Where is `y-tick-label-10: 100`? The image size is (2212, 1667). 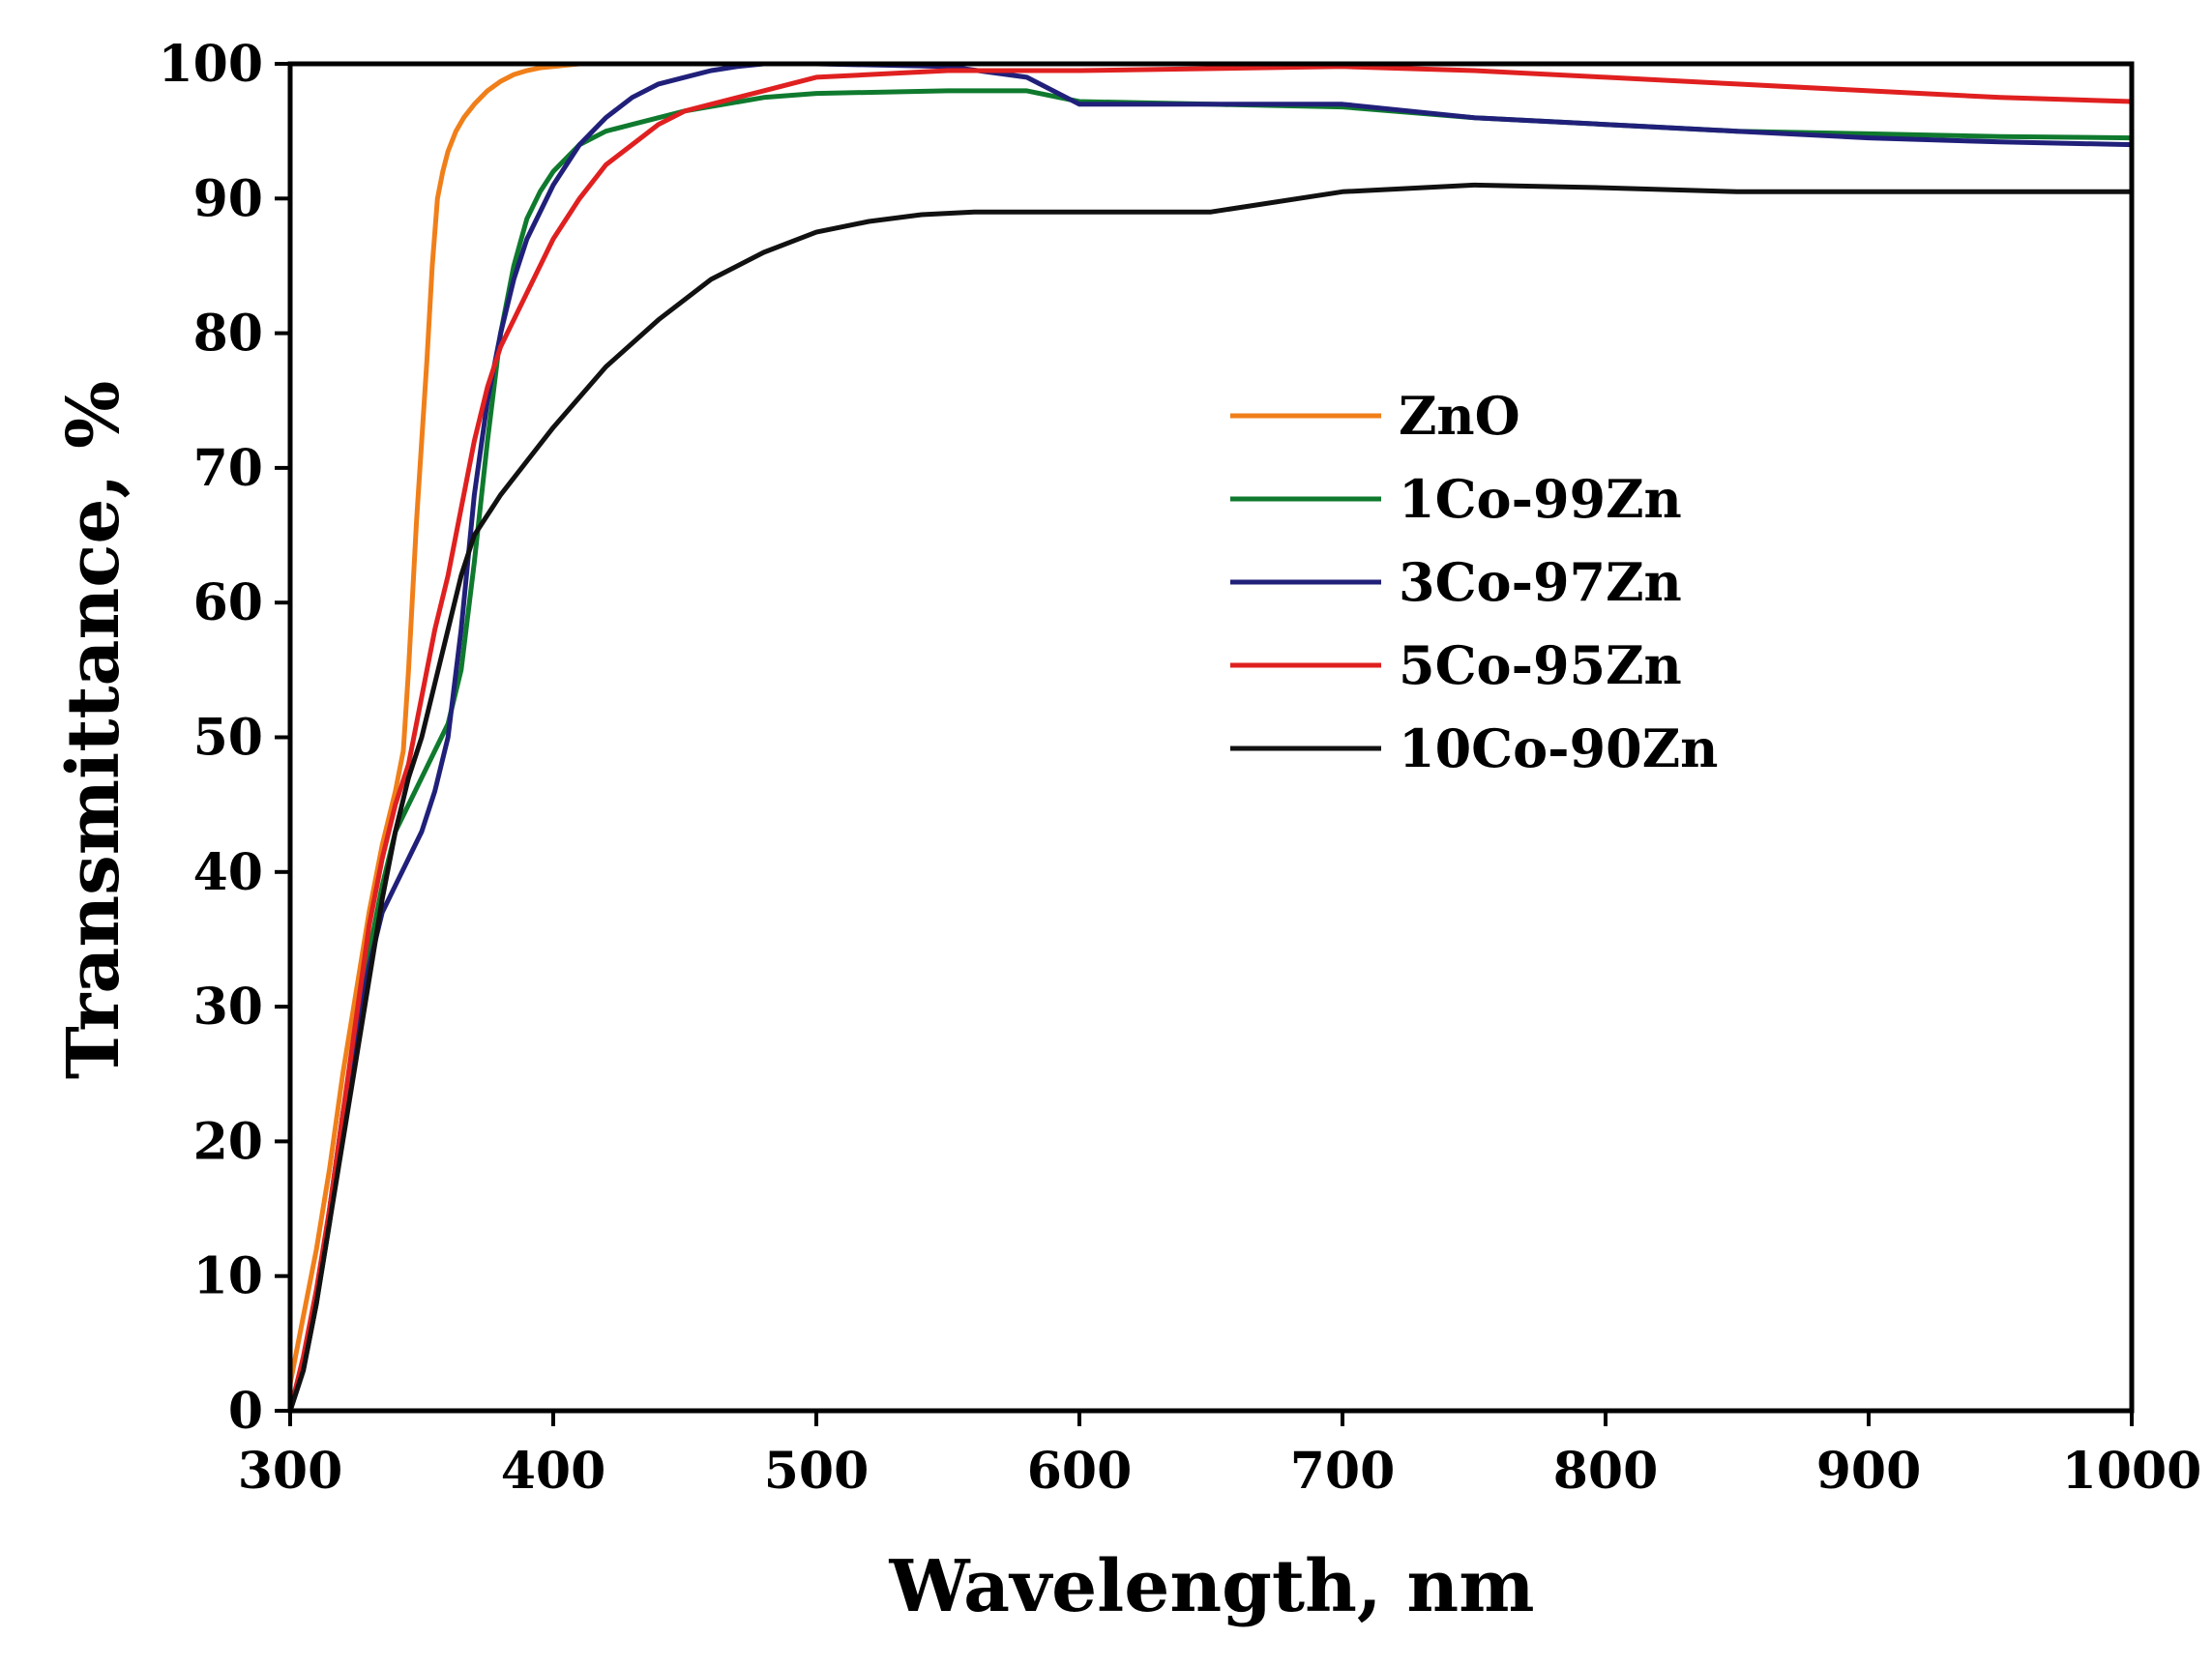
y-tick-label-10: 100 is located at coordinates (210, 64).